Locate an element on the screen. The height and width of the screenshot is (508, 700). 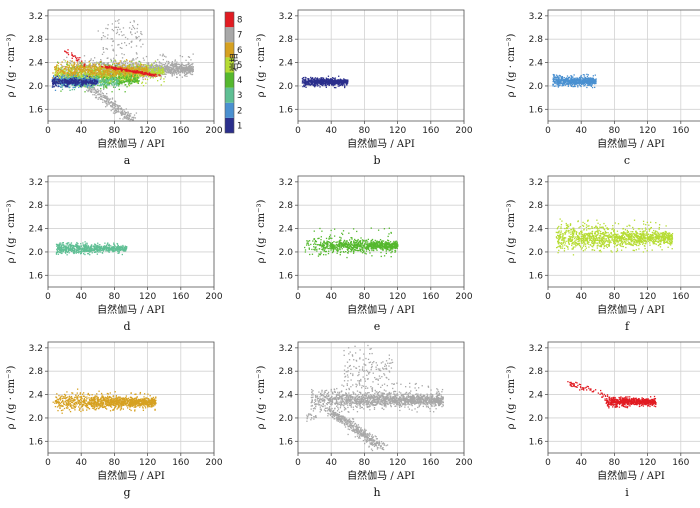
colorbar-frame is located at coordinates (229, 72).